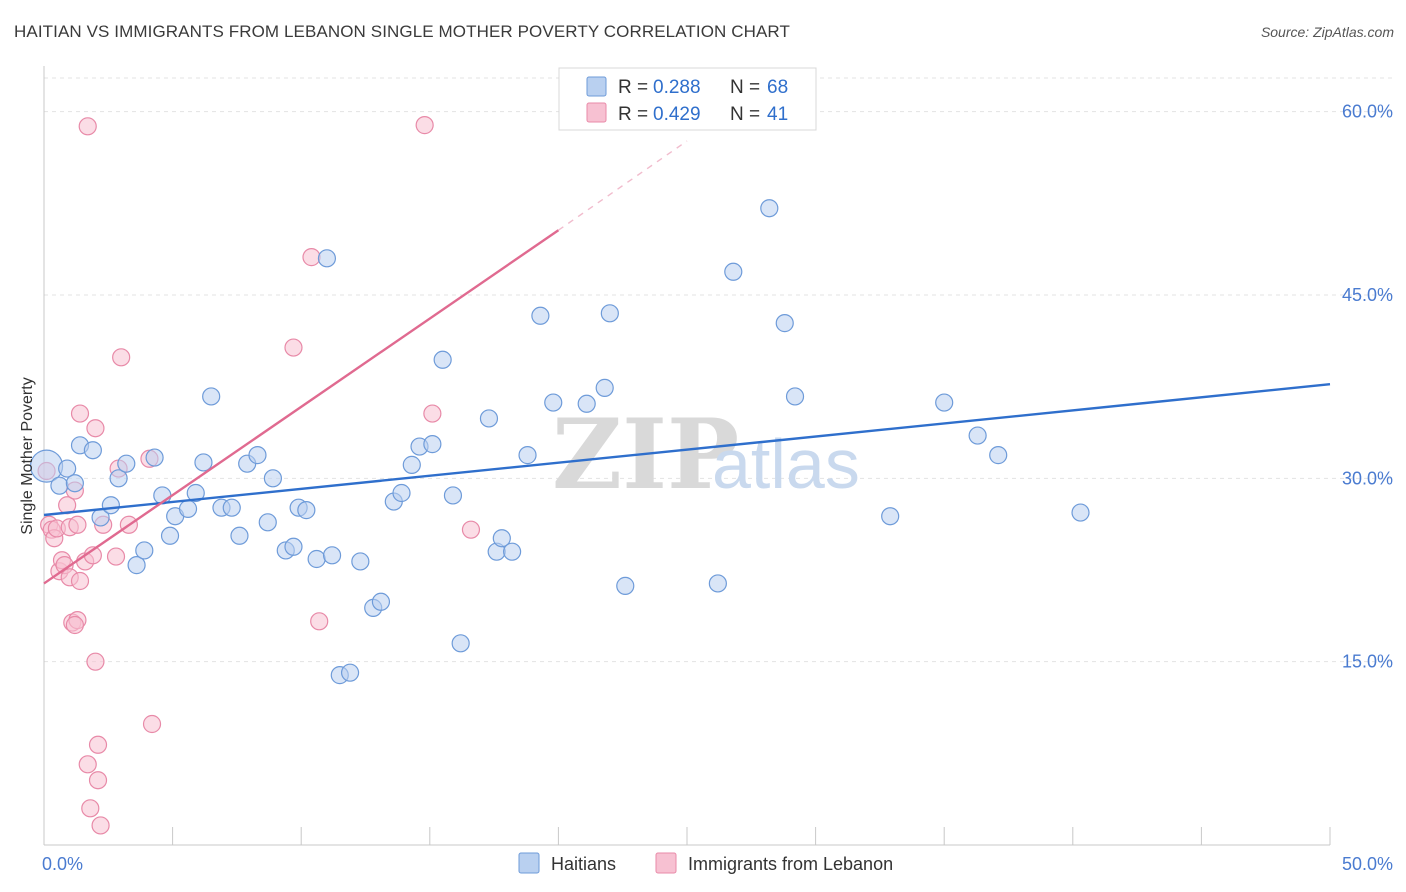  Describe the element at coordinates (1367, 112) in the screenshot. I see `y-tick-label: 60.0%` at that location.